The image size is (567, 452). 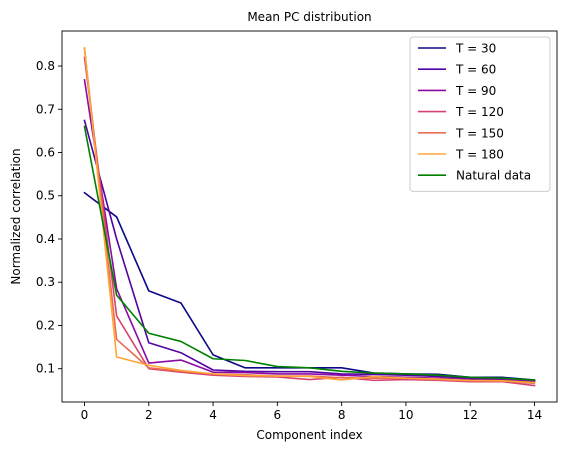 I want to click on y-tick-label: 0.1, so click(x=45, y=369).